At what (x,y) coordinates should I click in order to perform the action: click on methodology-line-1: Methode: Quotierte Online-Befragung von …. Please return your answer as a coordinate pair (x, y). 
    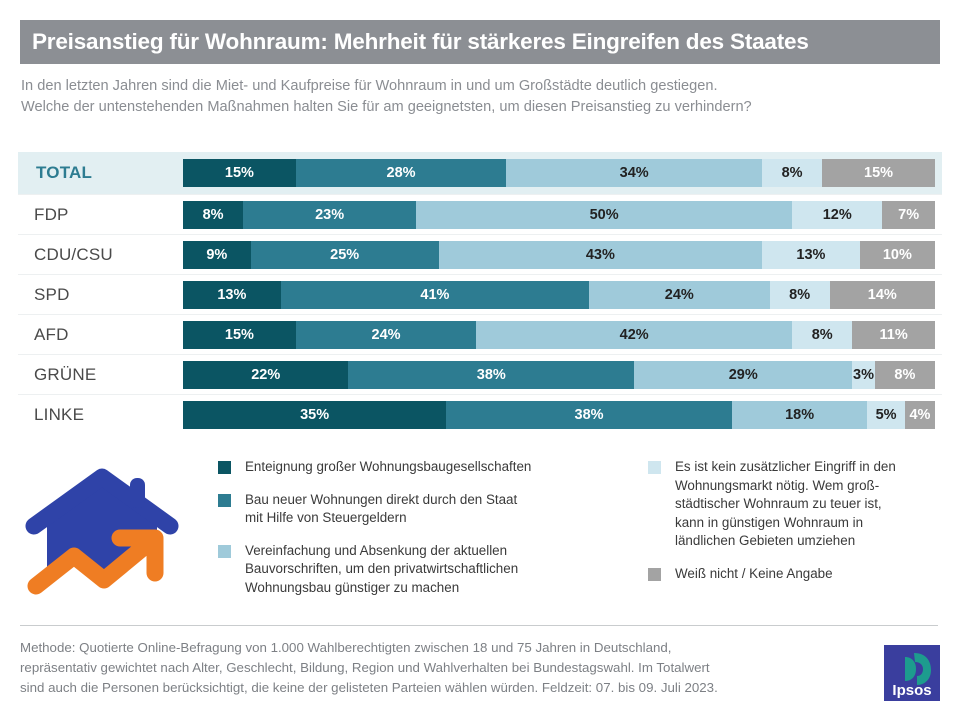
    Looking at the image, I should click on (346, 647).